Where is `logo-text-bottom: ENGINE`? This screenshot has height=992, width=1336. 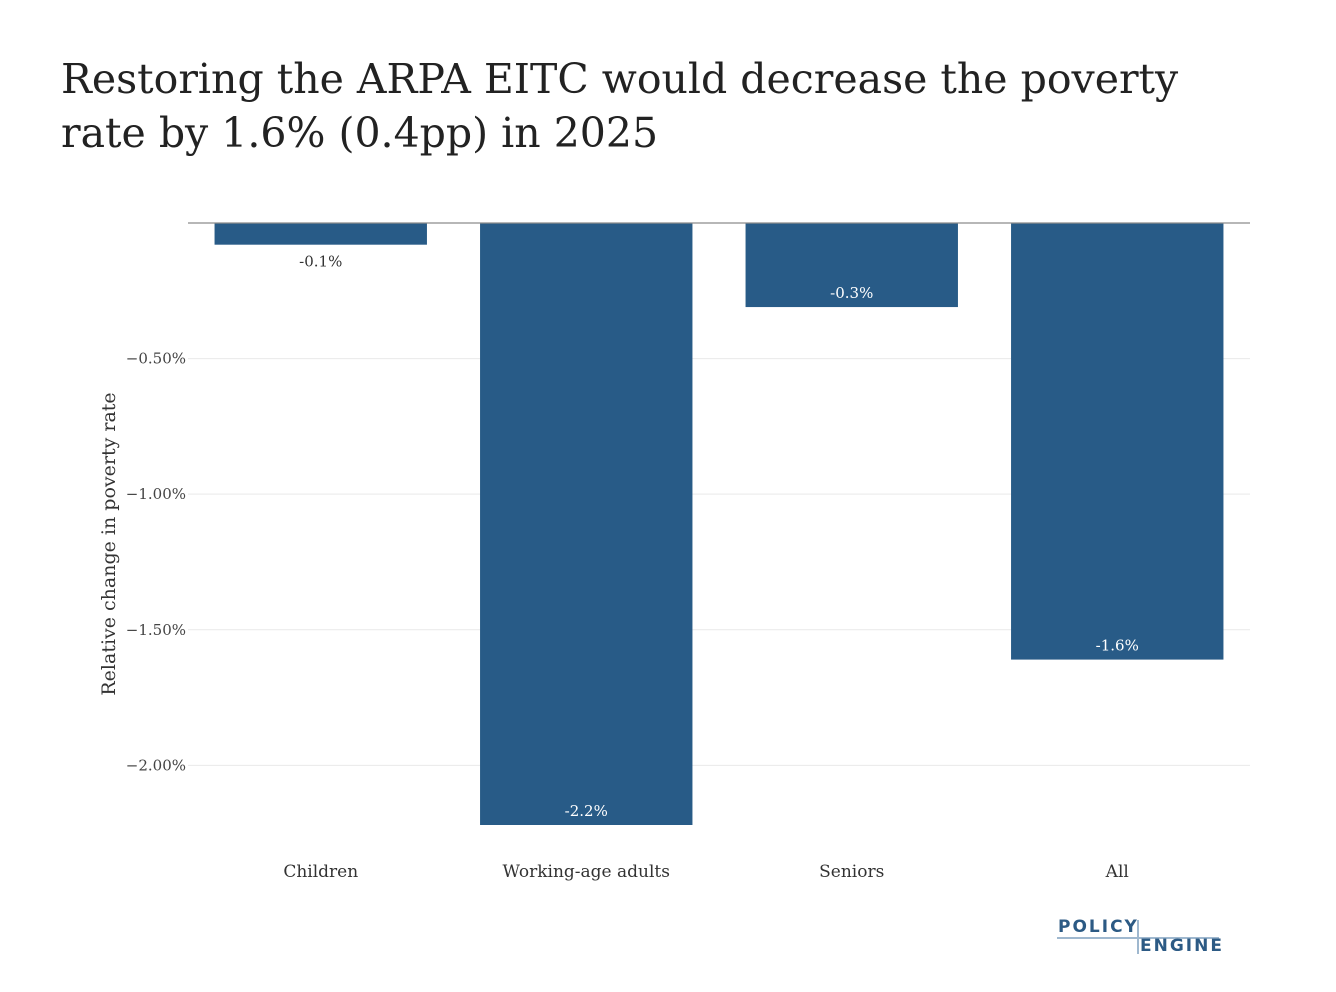
logo-text-bottom: ENGINE is located at coordinates (1182, 946).